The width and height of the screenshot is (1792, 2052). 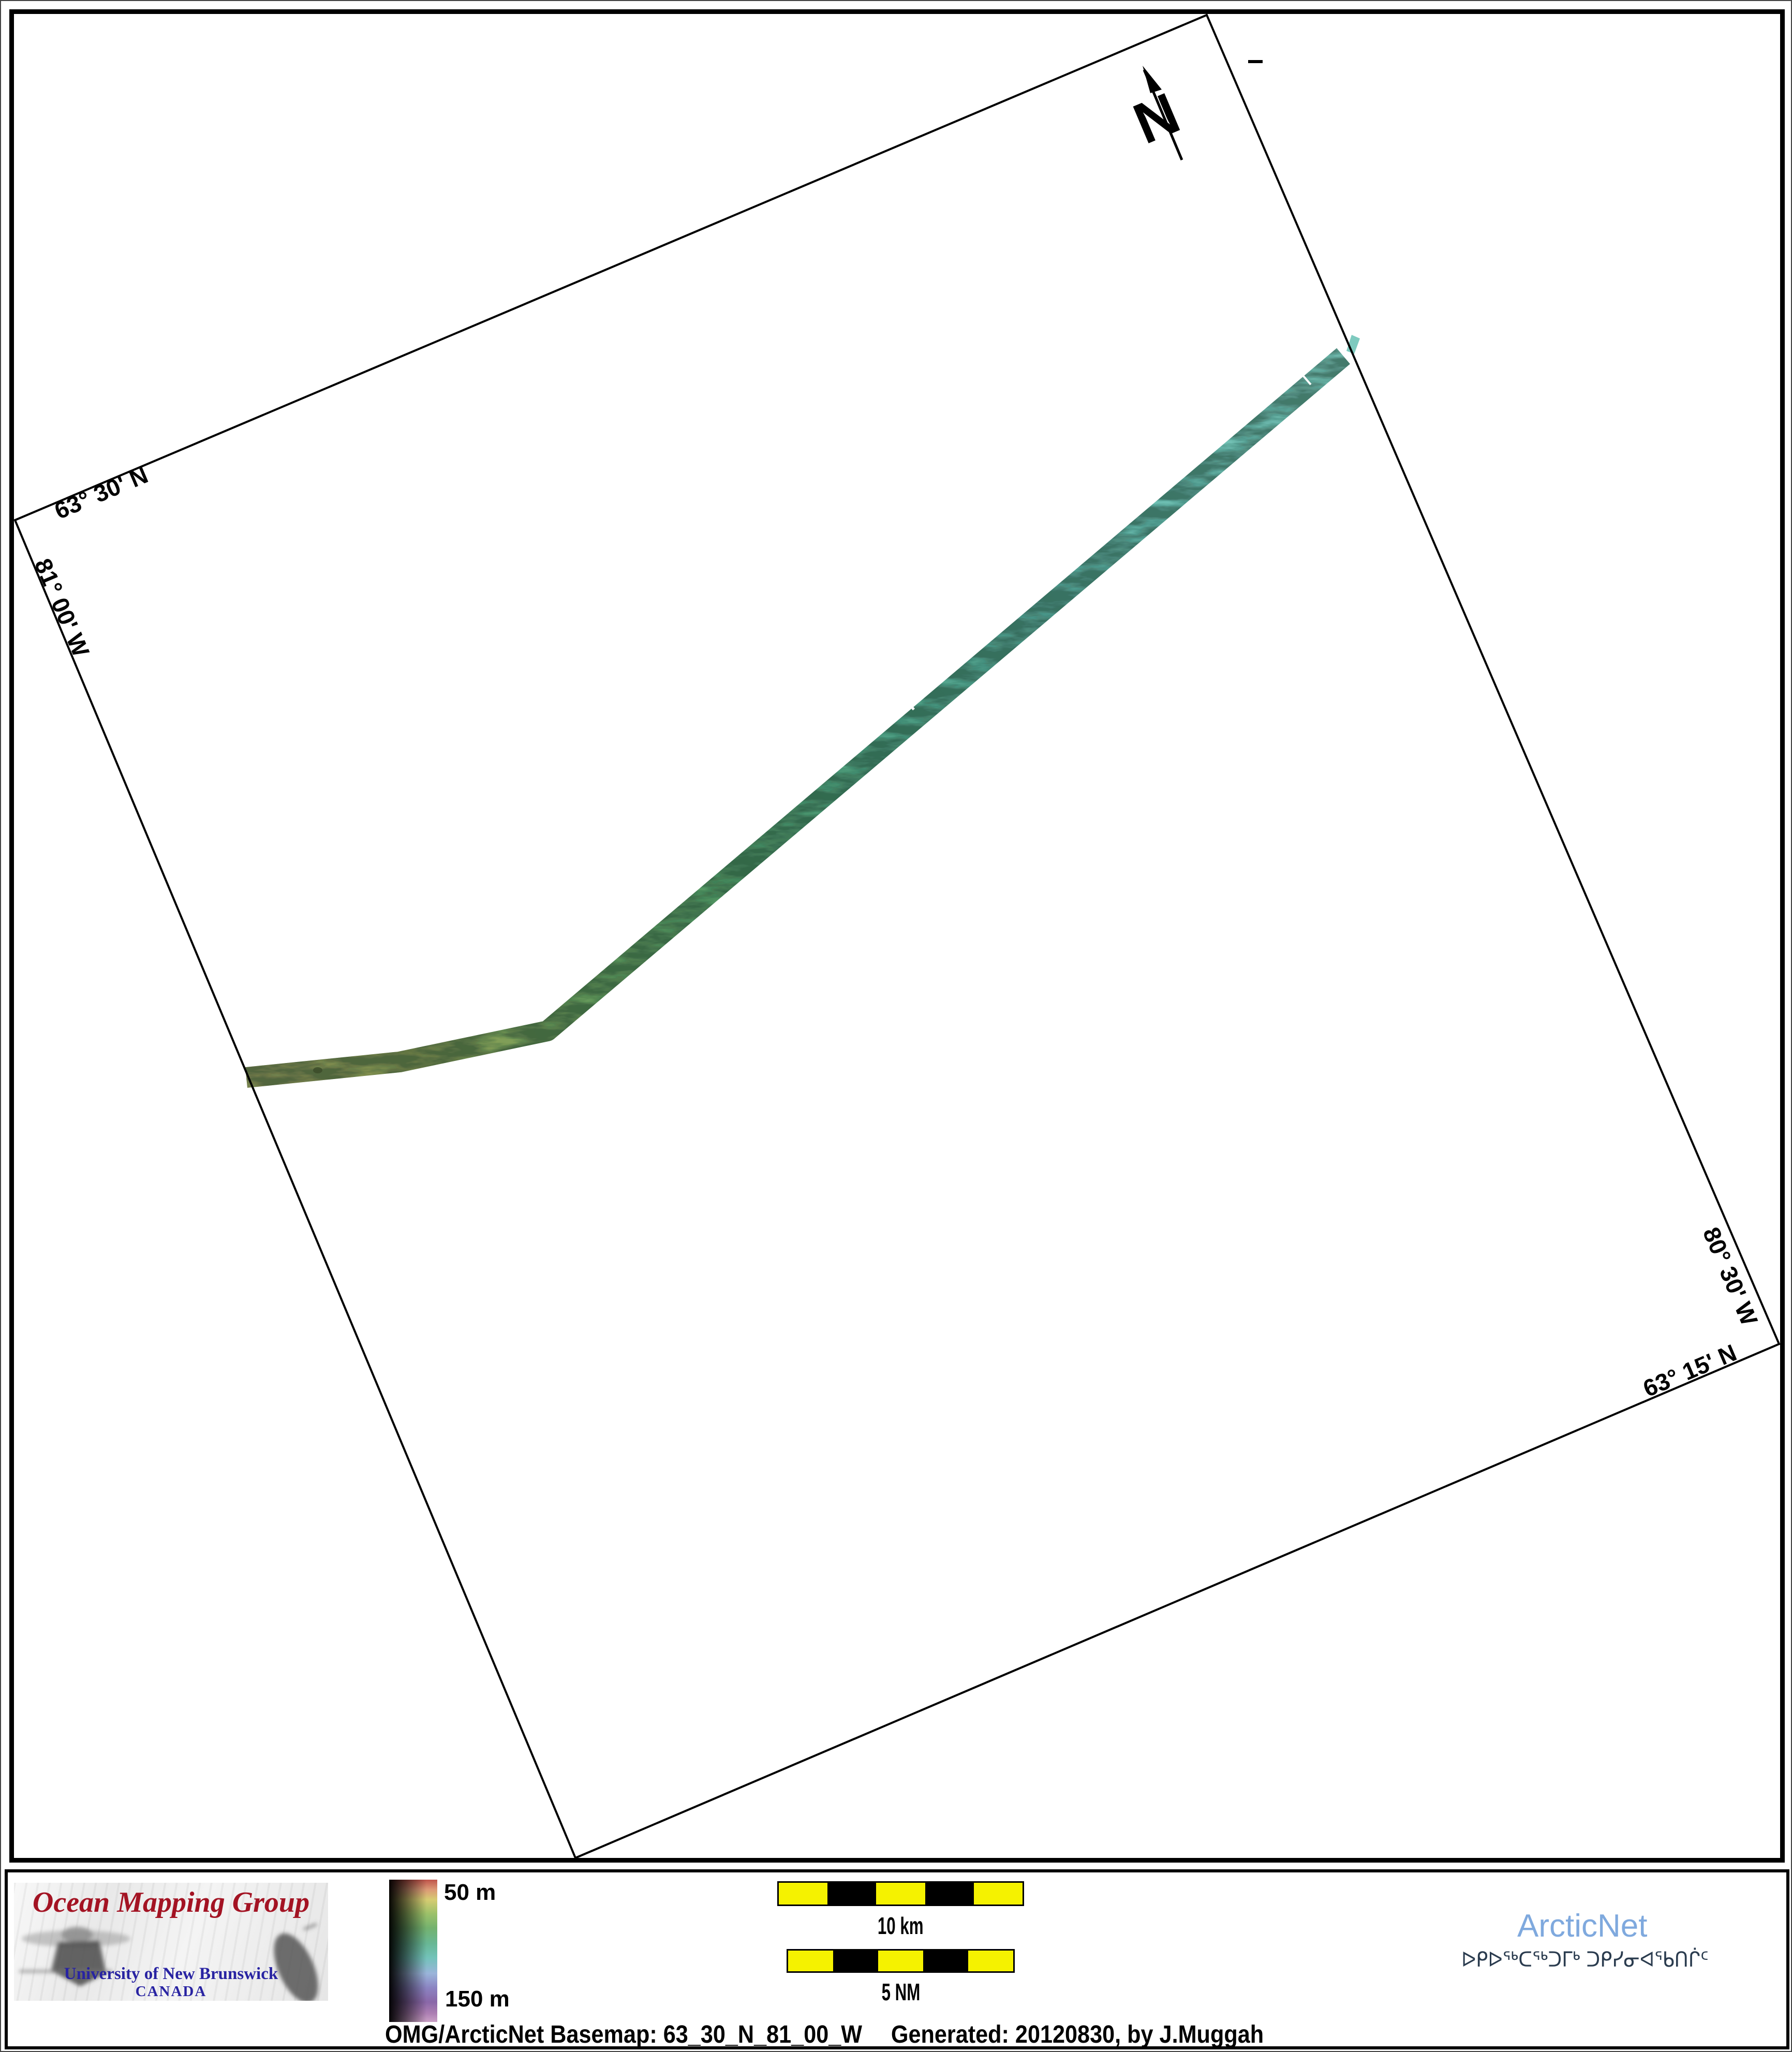 I want to click on helicopter-icon, so click(x=75, y=1956).